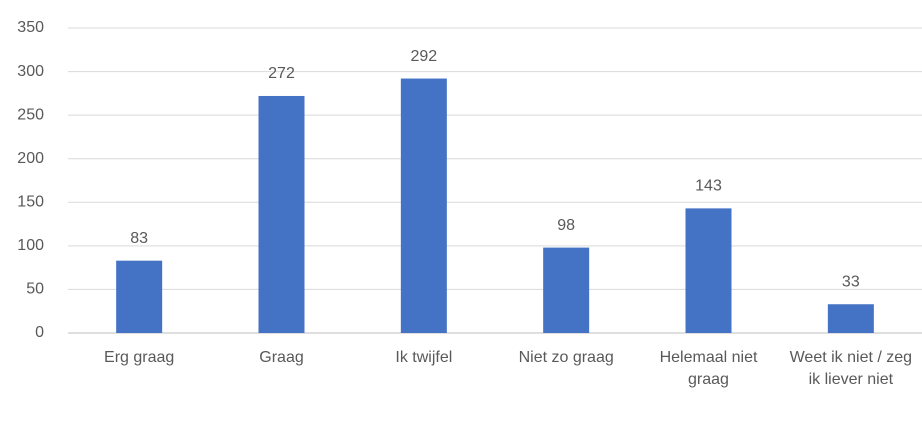  What do you see at coordinates (423, 56) in the screenshot?
I see `data-label: 292` at bounding box center [423, 56].